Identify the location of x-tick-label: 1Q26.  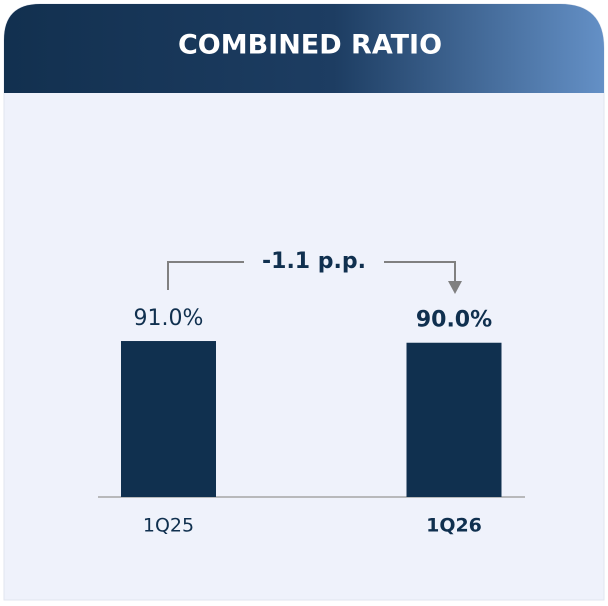
(454, 526).